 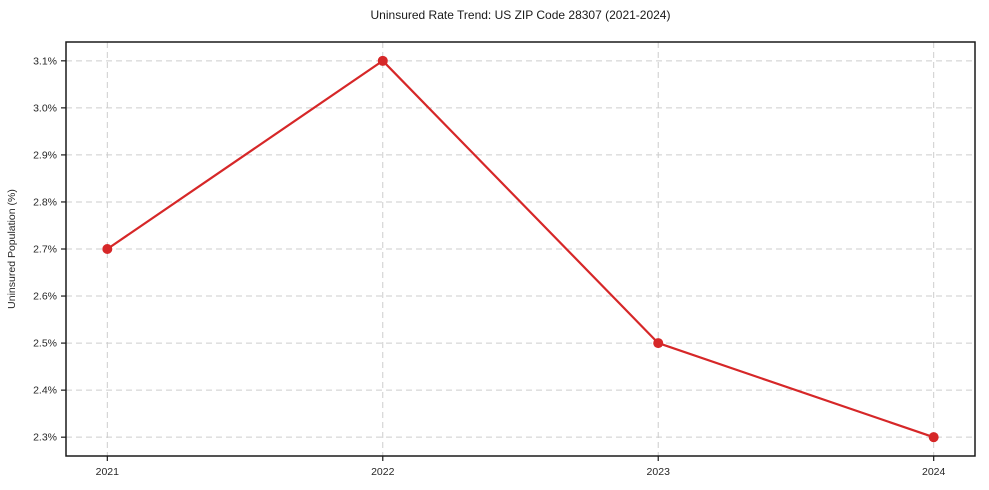 What do you see at coordinates (934, 472) in the screenshot?
I see `x-tick-label: 2024` at bounding box center [934, 472].